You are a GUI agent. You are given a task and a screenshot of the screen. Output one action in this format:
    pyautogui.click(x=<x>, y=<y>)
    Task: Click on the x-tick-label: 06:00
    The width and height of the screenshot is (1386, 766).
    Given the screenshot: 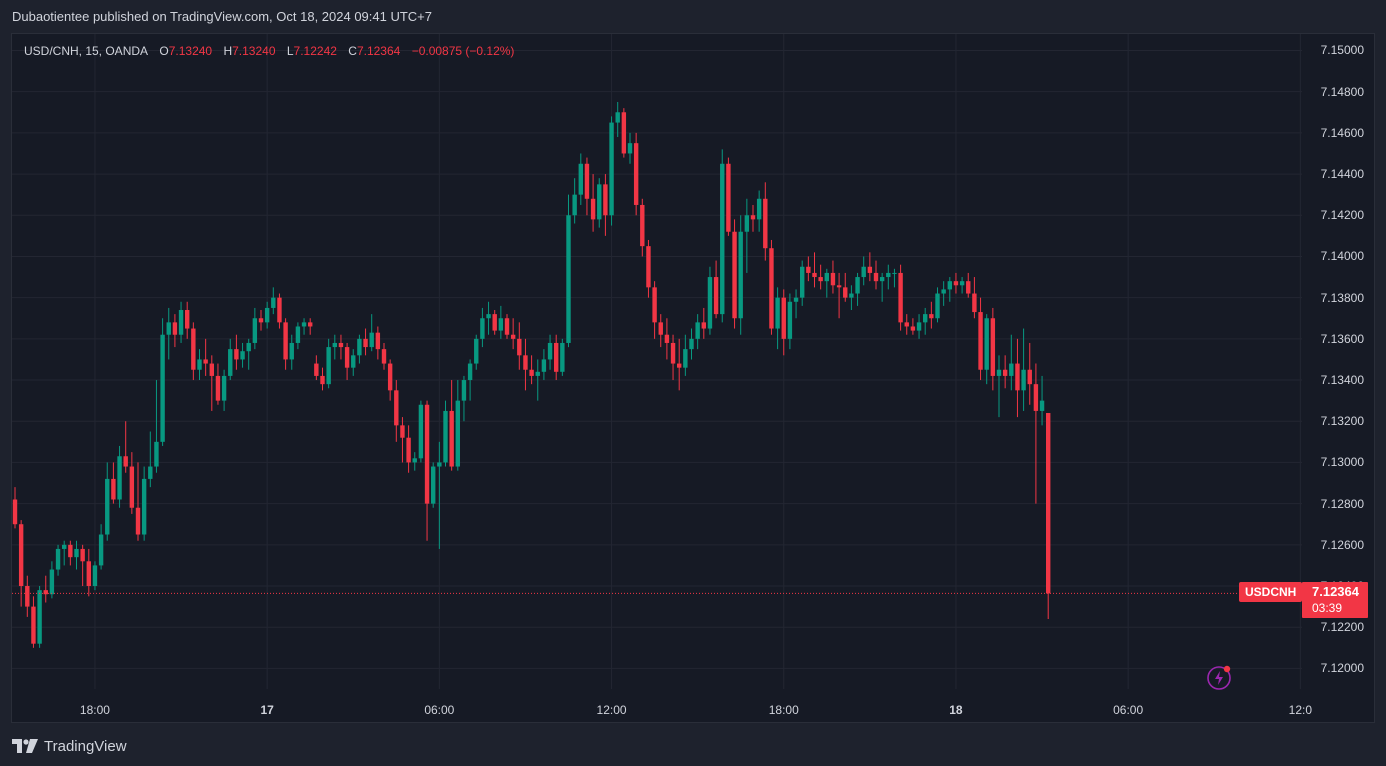 What is the action you would take?
    pyautogui.click(x=1128, y=710)
    